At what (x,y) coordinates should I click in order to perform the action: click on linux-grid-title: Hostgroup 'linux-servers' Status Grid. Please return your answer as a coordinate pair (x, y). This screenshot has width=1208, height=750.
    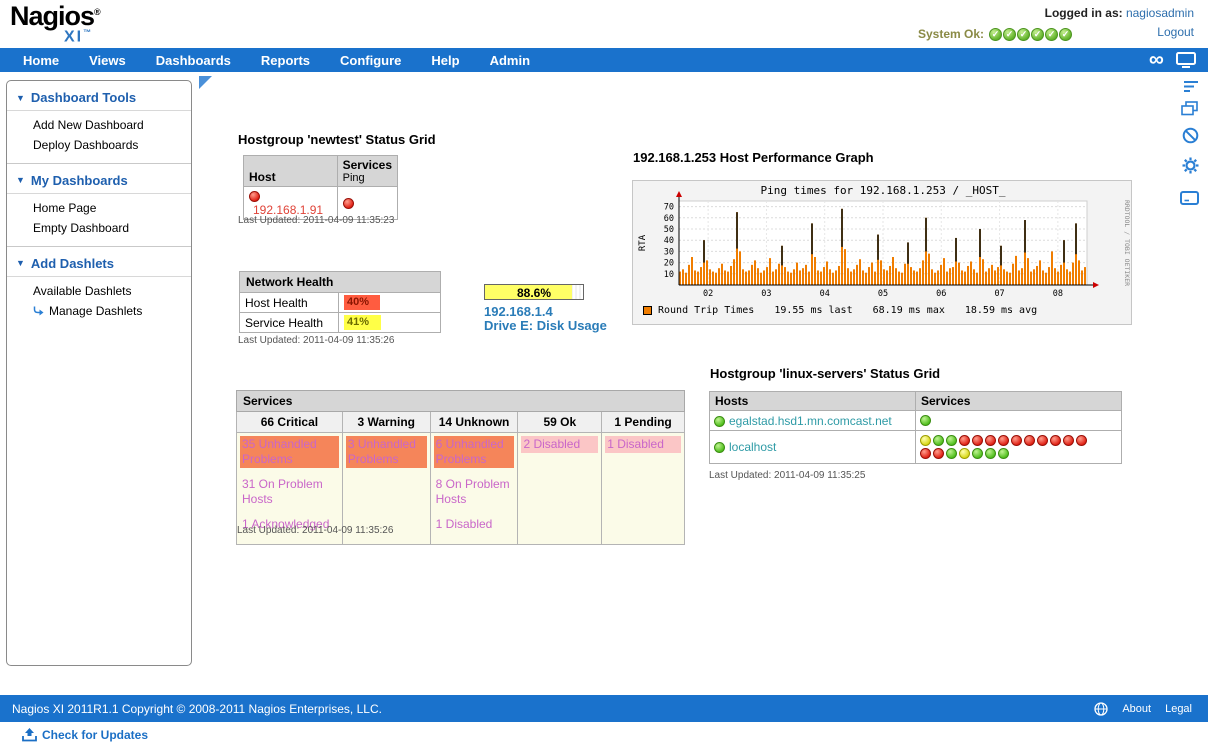
    Looking at the image, I should click on (825, 373).